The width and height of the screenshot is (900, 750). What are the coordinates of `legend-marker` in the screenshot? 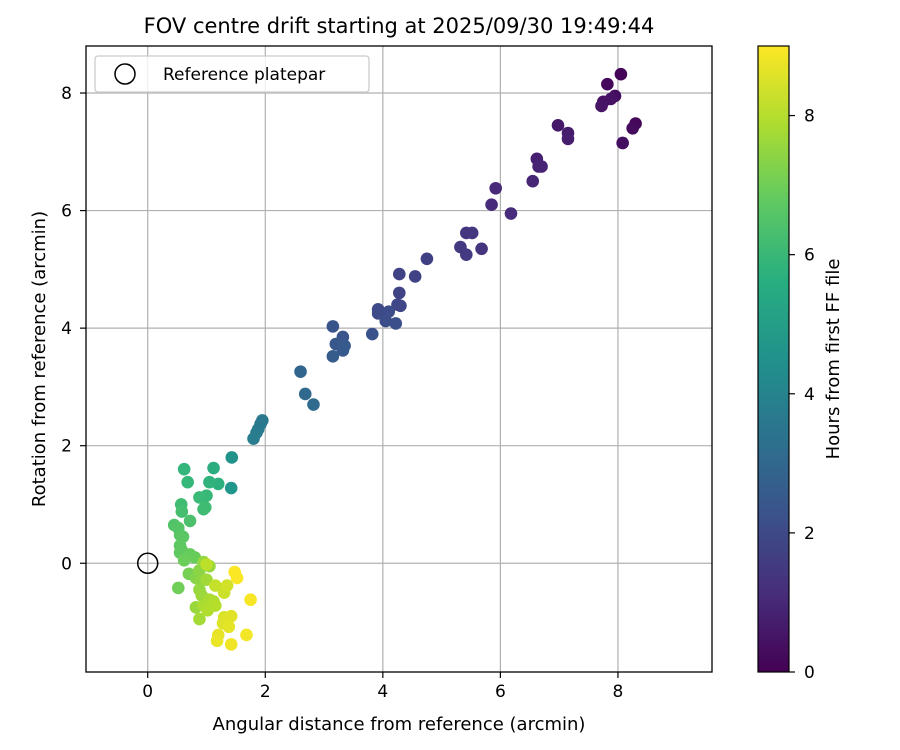 It's located at (125, 74).